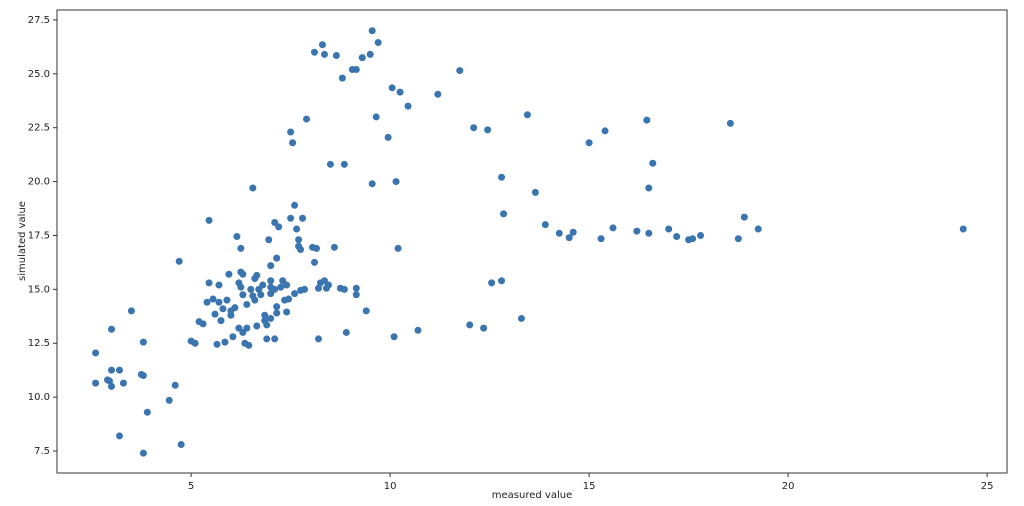 The image size is (1024, 506). What do you see at coordinates (39, 289) in the screenshot?
I see `y-tick-label: 15.0` at bounding box center [39, 289].